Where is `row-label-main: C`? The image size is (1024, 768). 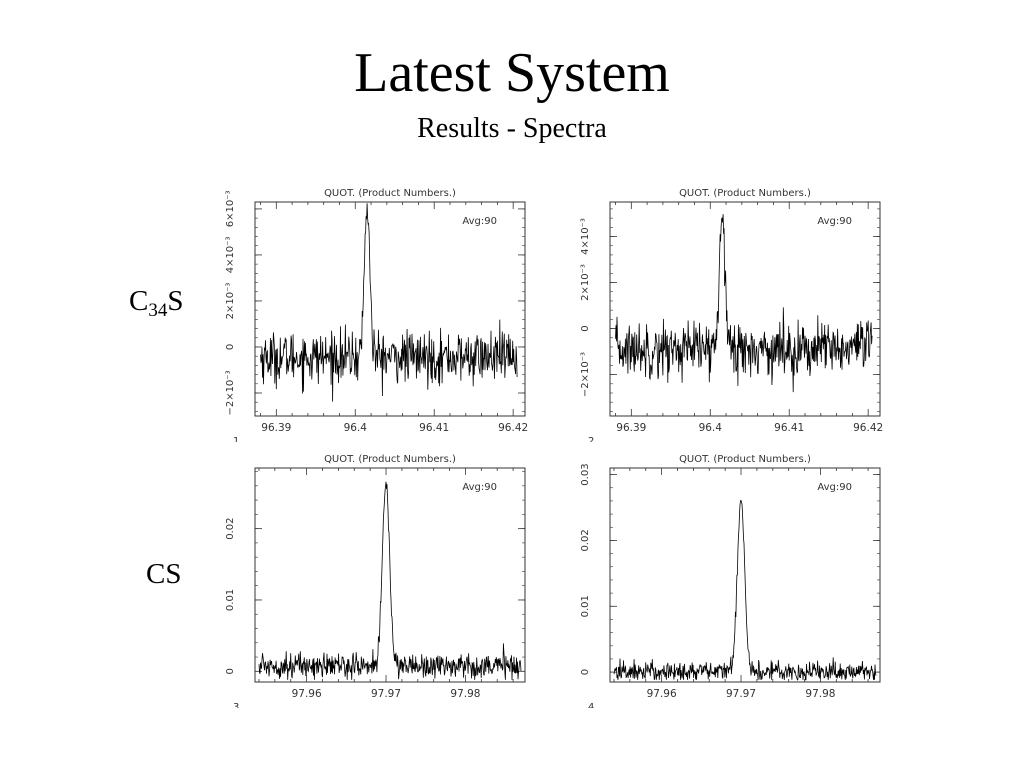 row-label-main: C is located at coordinates (139, 301).